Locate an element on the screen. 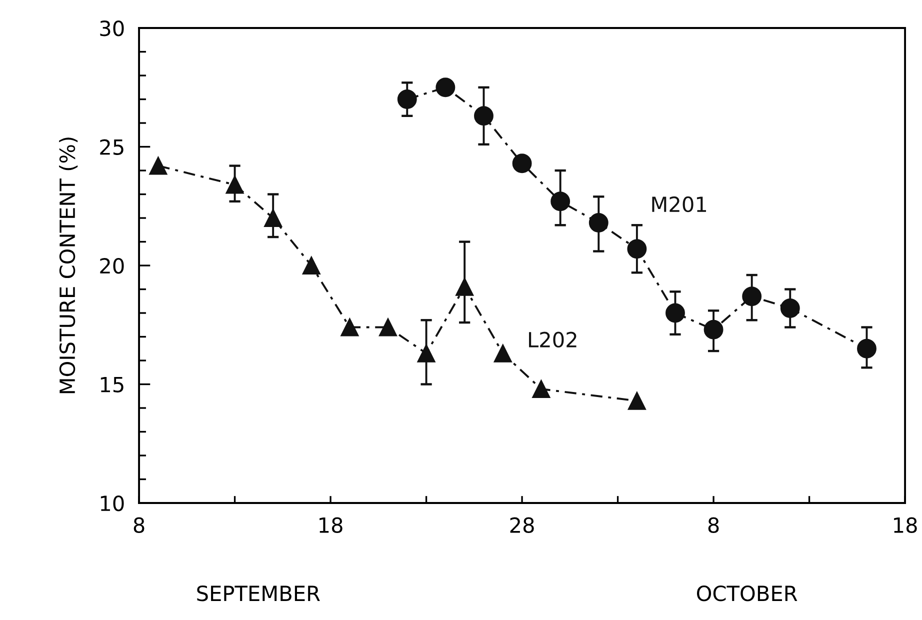 This screenshot has width=922, height=620. y-tick-label: 15 is located at coordinates (112, 384).